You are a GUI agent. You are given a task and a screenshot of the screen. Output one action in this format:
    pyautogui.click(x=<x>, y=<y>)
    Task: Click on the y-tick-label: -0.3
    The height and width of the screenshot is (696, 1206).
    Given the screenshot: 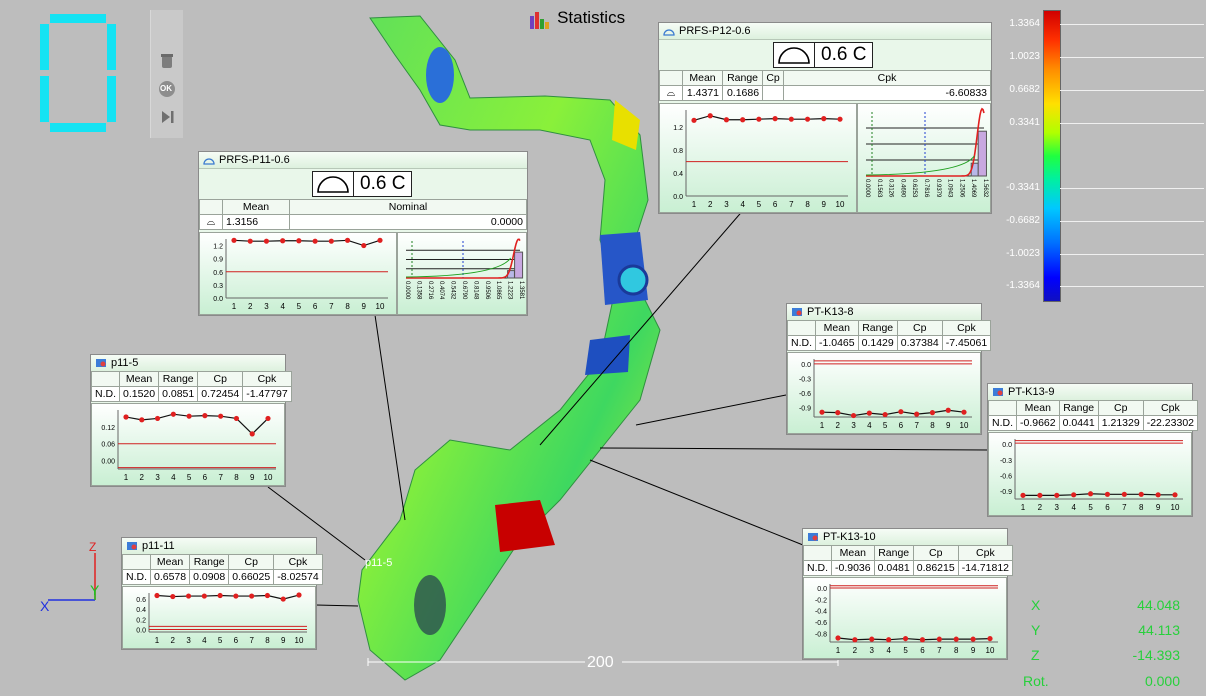 What is the action you would take?
    pyautogui.click(x=1006, y=461)
    